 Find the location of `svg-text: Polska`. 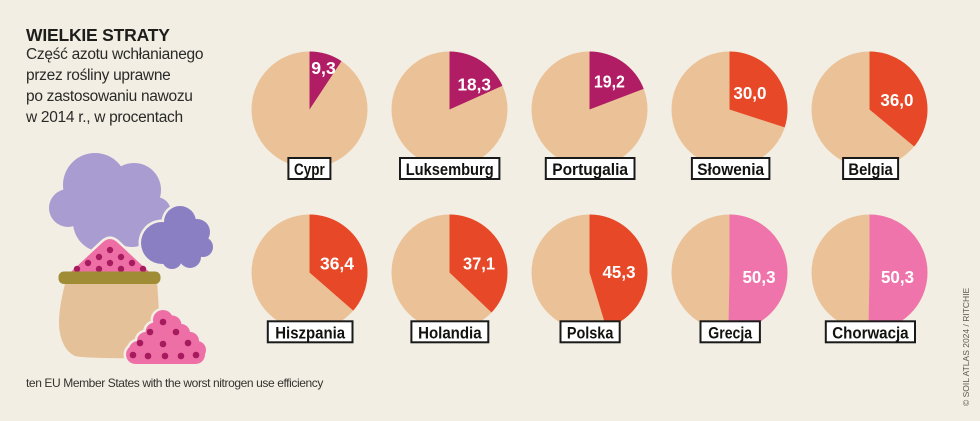

svg-text: Polska is located at coordinates (590, 333).